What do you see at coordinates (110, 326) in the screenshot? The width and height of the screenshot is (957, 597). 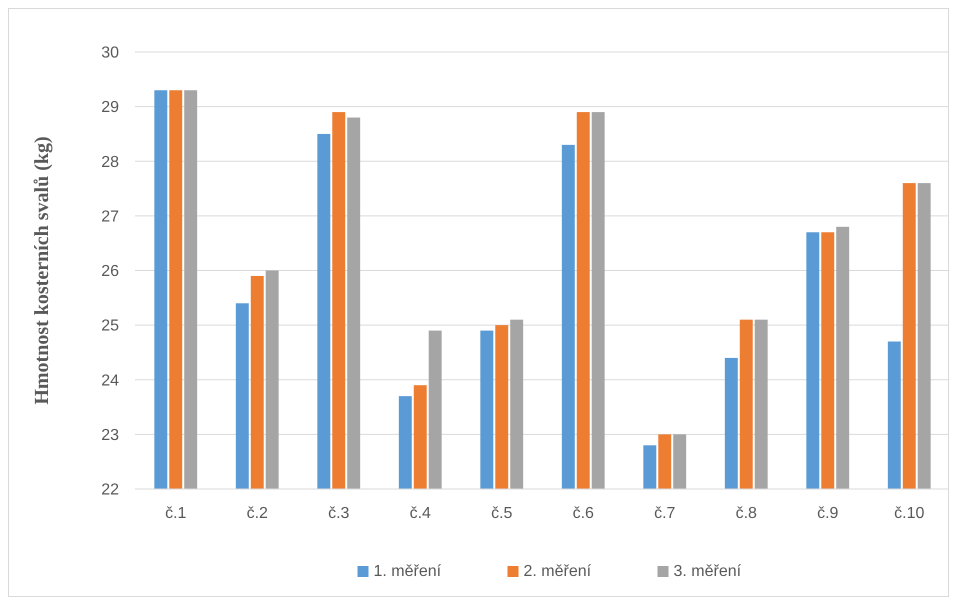 I see `y-tick-label: 25` at bounding box center [110, 326].